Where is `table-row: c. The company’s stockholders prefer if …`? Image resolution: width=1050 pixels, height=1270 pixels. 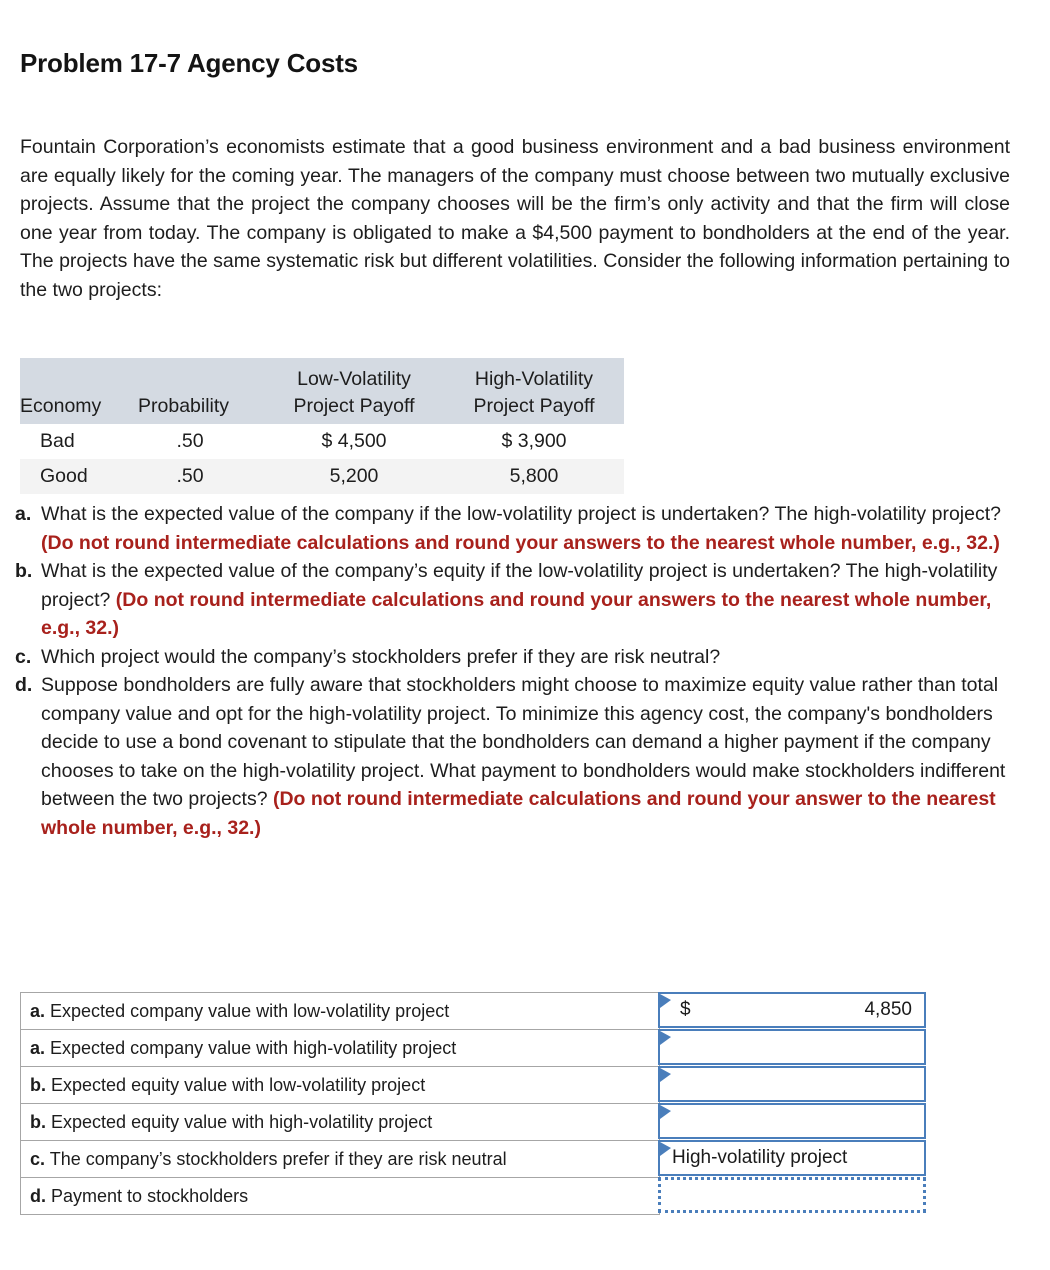 table-row: c. The company’s stockholders prefer if … is located at coordinates (340, 1159).